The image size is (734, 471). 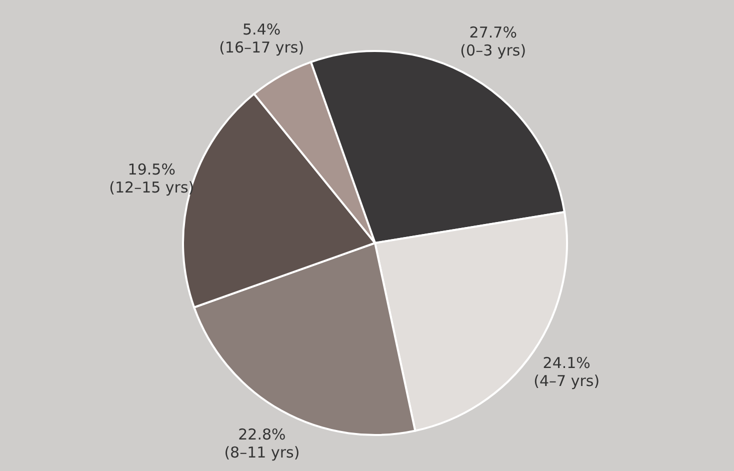 I want to click on data-label: 24.1%, so click(x=566, y=363).